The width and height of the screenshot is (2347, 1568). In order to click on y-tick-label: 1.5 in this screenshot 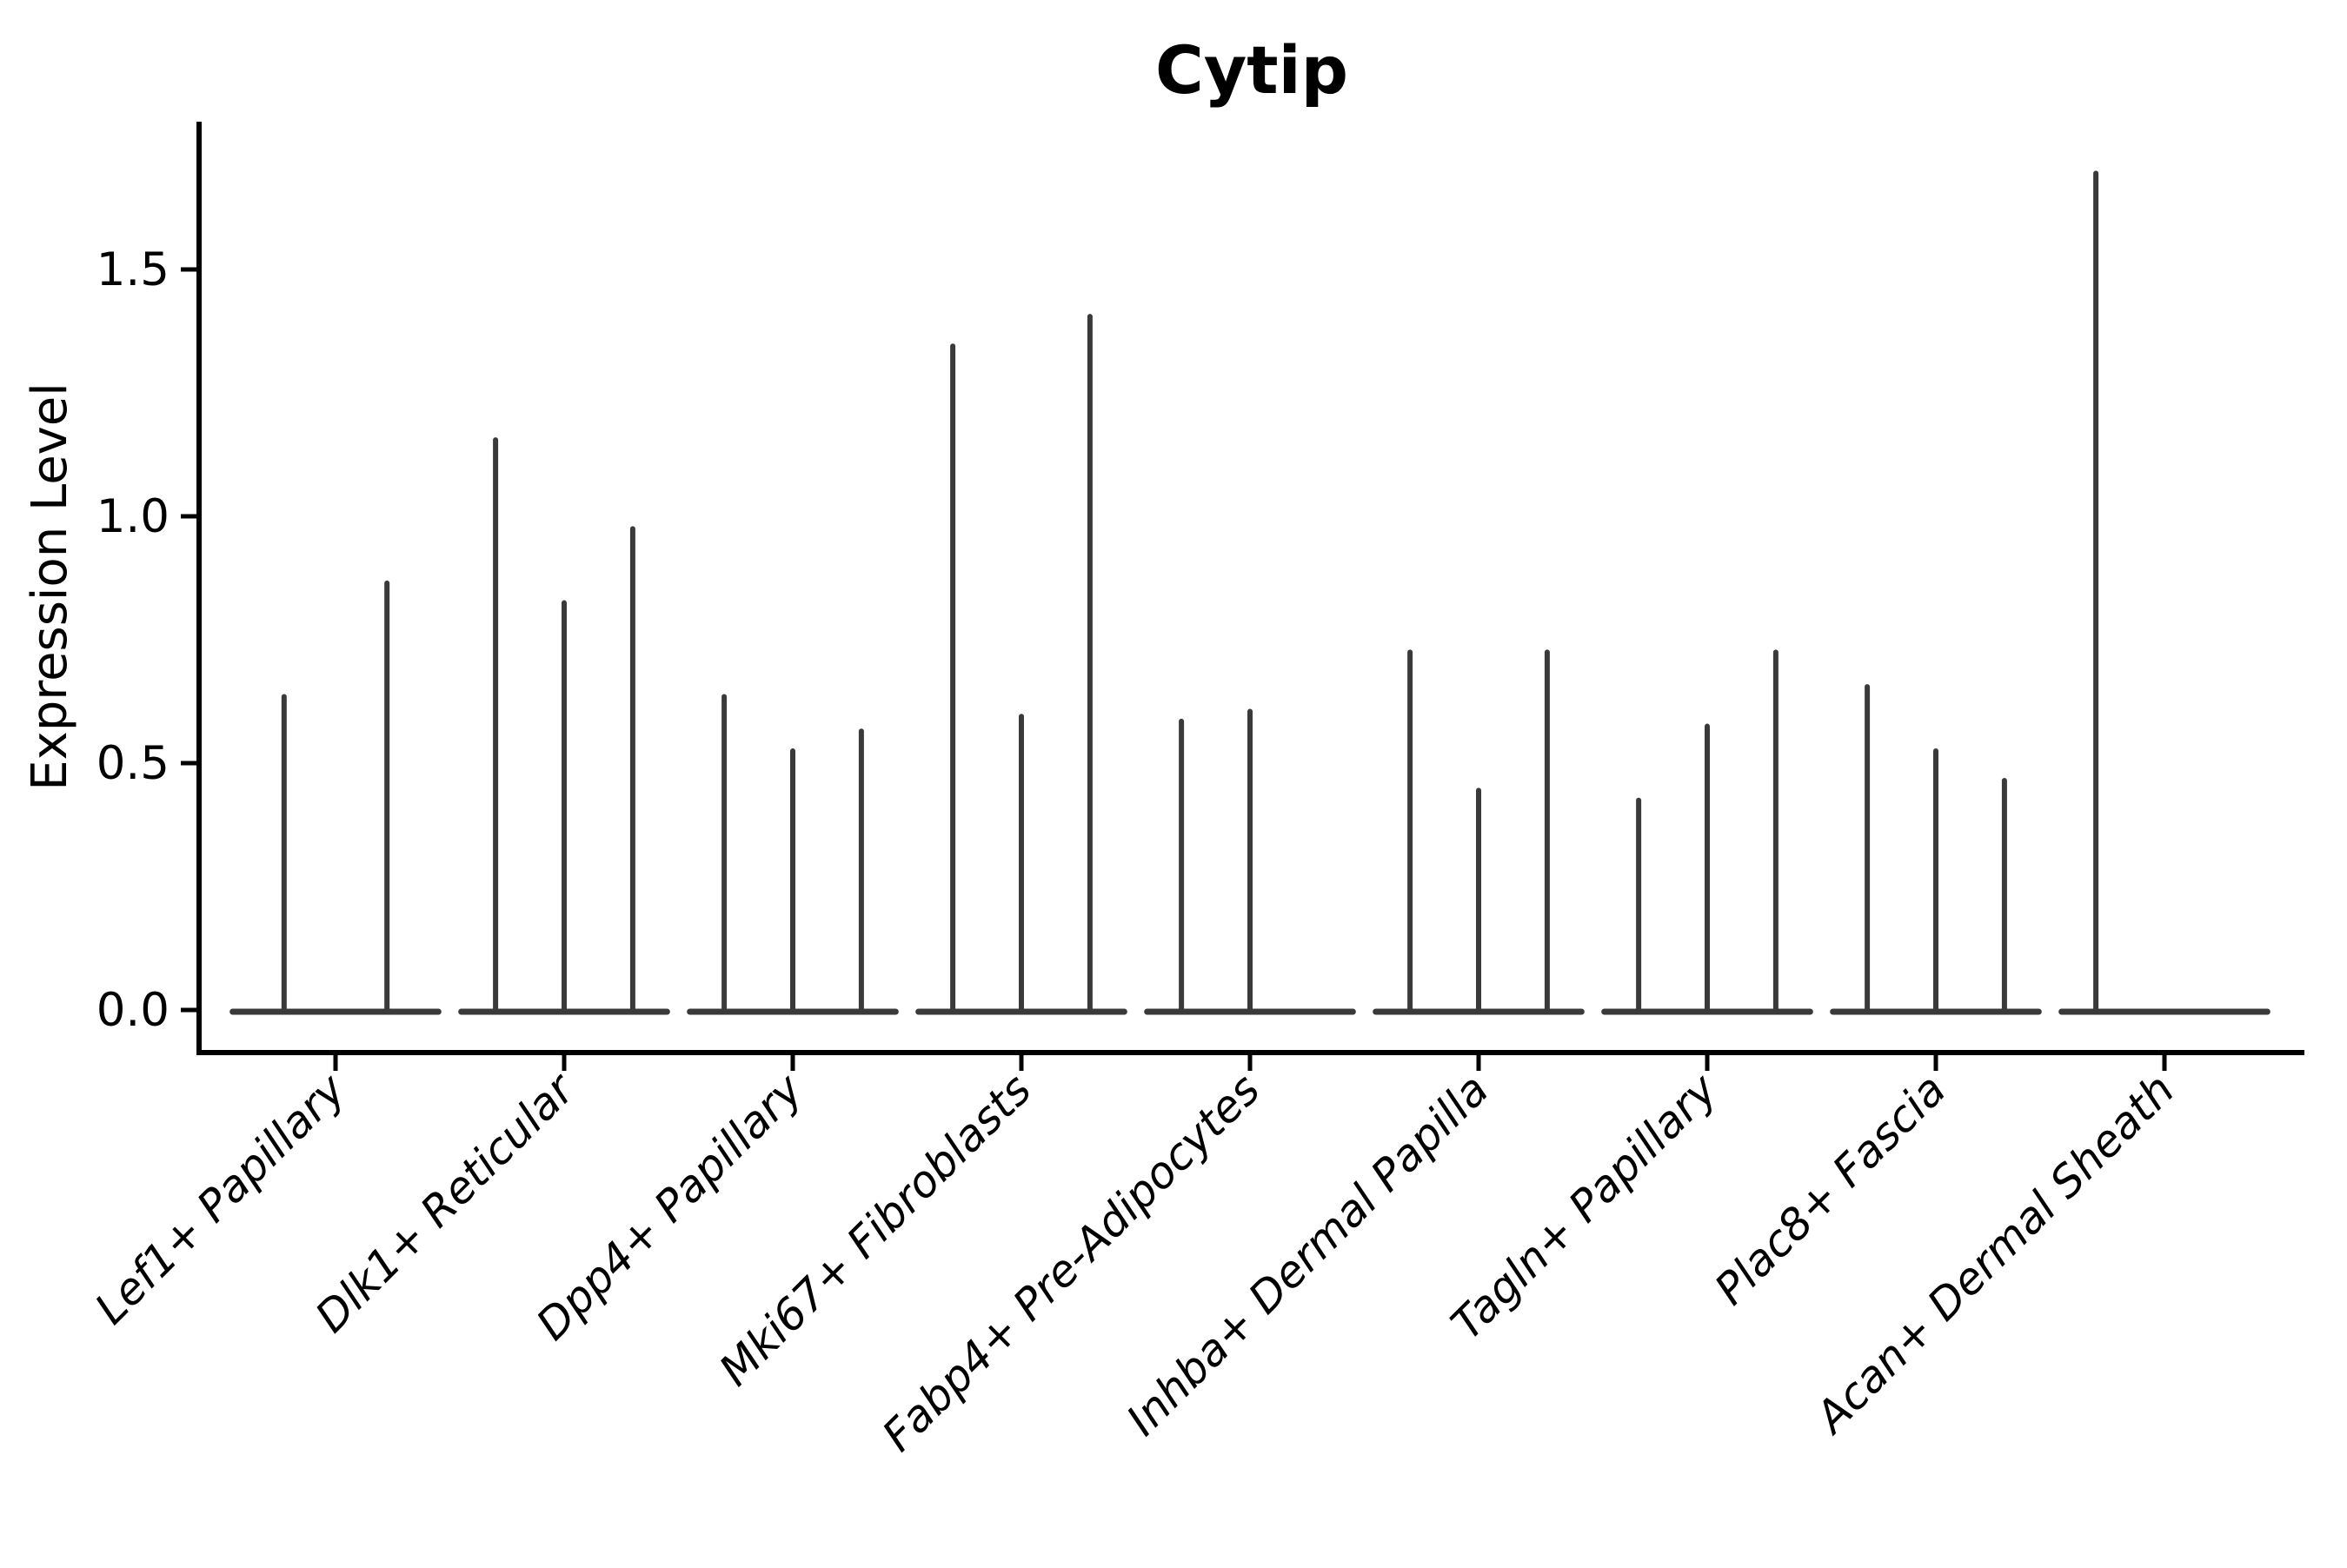, I will do `click(133, 269)`.